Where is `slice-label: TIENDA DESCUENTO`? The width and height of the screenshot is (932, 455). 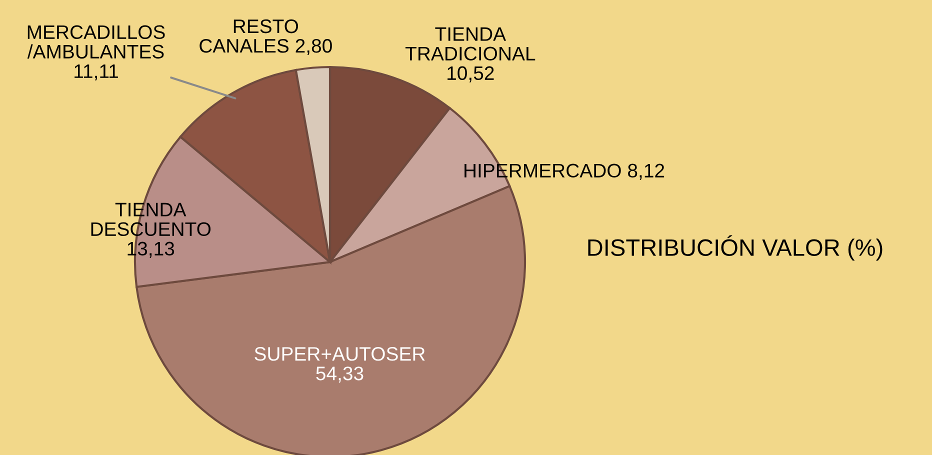 slice-label: TIENDA DESCUENTO is located at coordinates (151, 219).